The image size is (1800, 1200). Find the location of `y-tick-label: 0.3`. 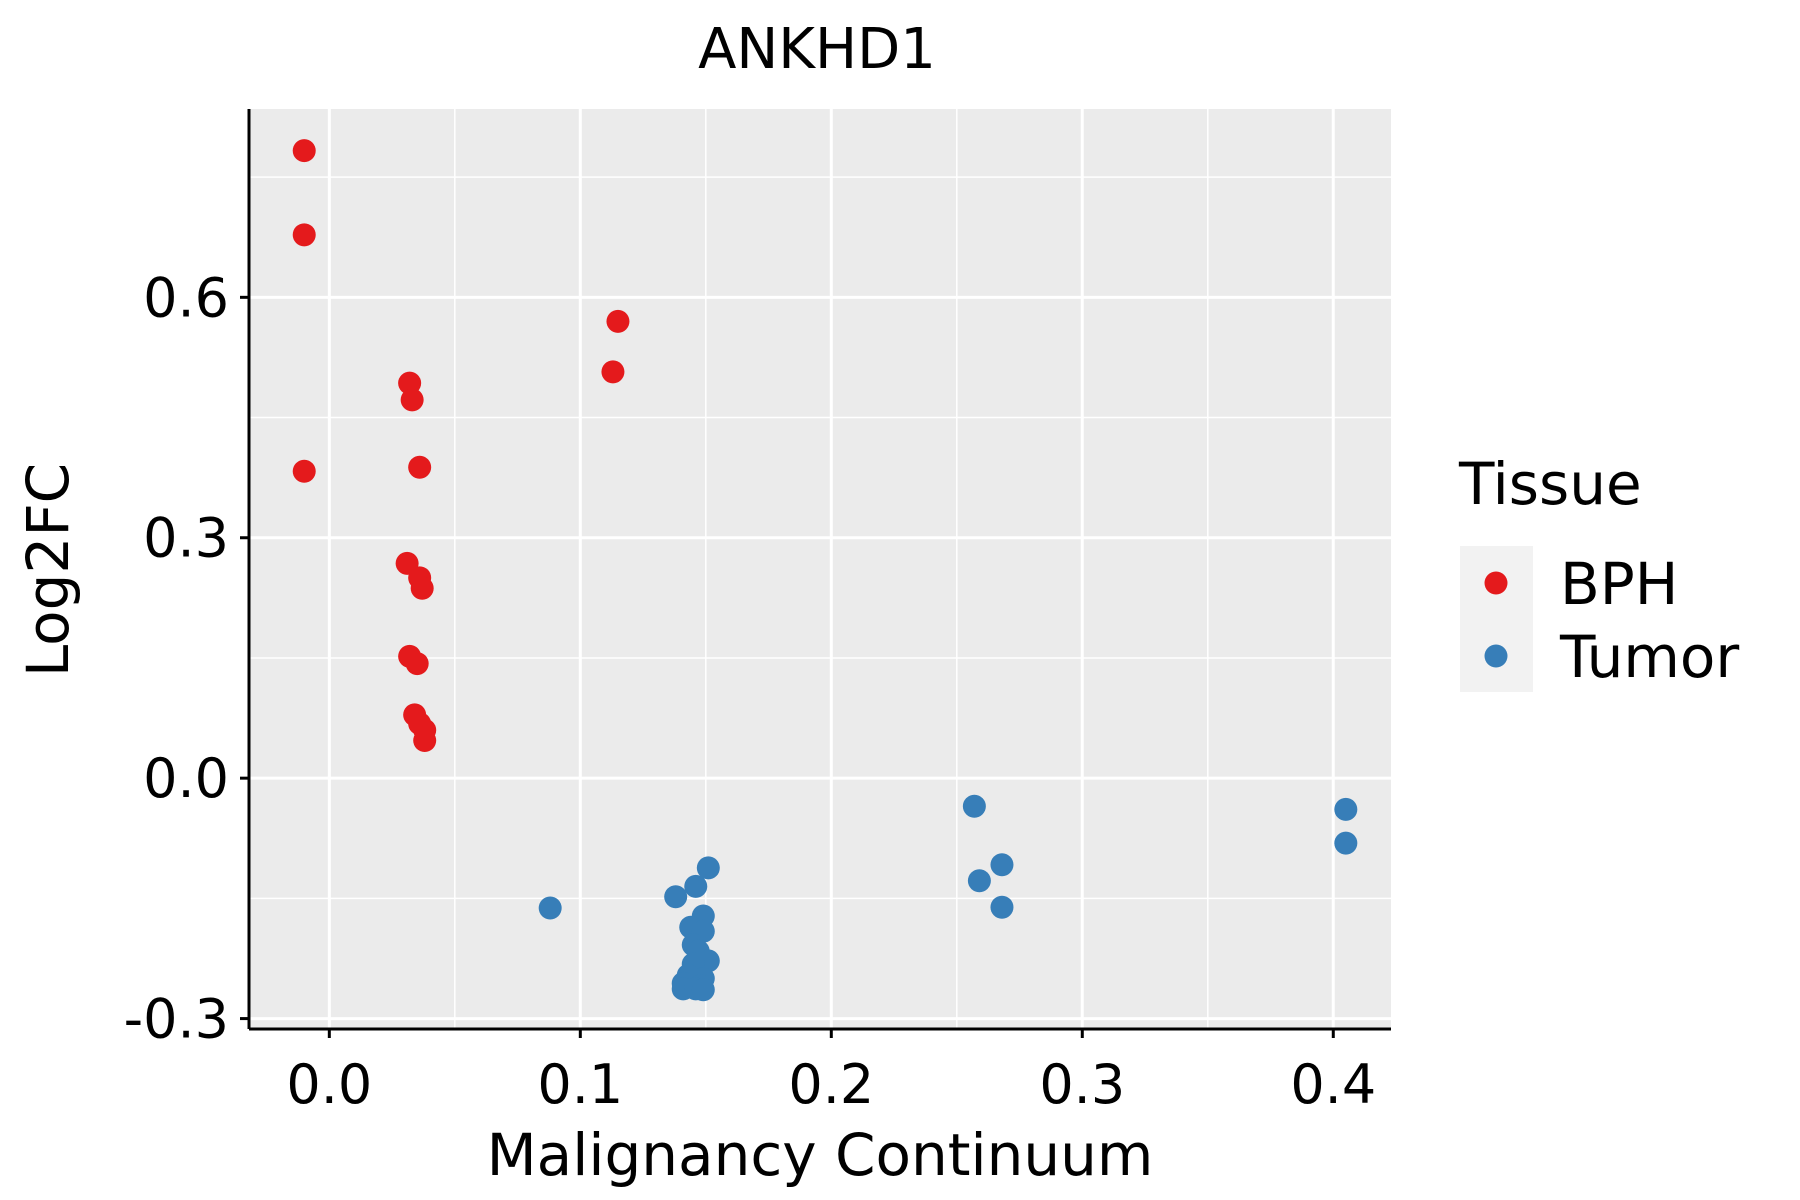

y-tick-label: 0.3 is located at coordinates (186, 538).